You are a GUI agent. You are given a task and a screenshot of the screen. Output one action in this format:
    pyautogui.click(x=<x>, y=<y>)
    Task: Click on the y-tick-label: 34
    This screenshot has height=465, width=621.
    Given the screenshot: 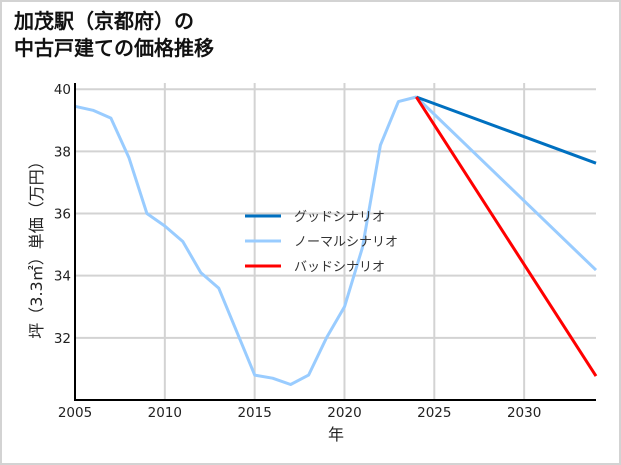 What is the action you would take?
    pyautogui.click(x=62, y=277)
    